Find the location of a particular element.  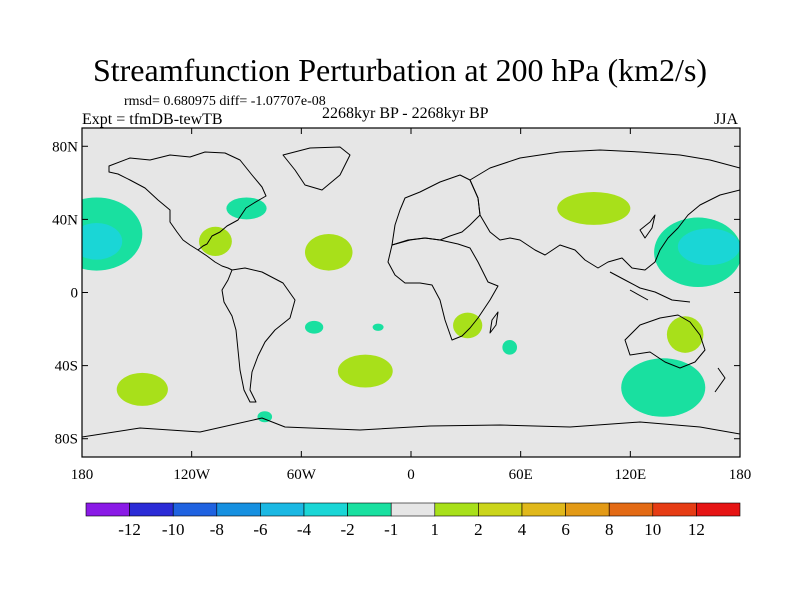

coast-southeast-asia is located at coordinates (650, 287).